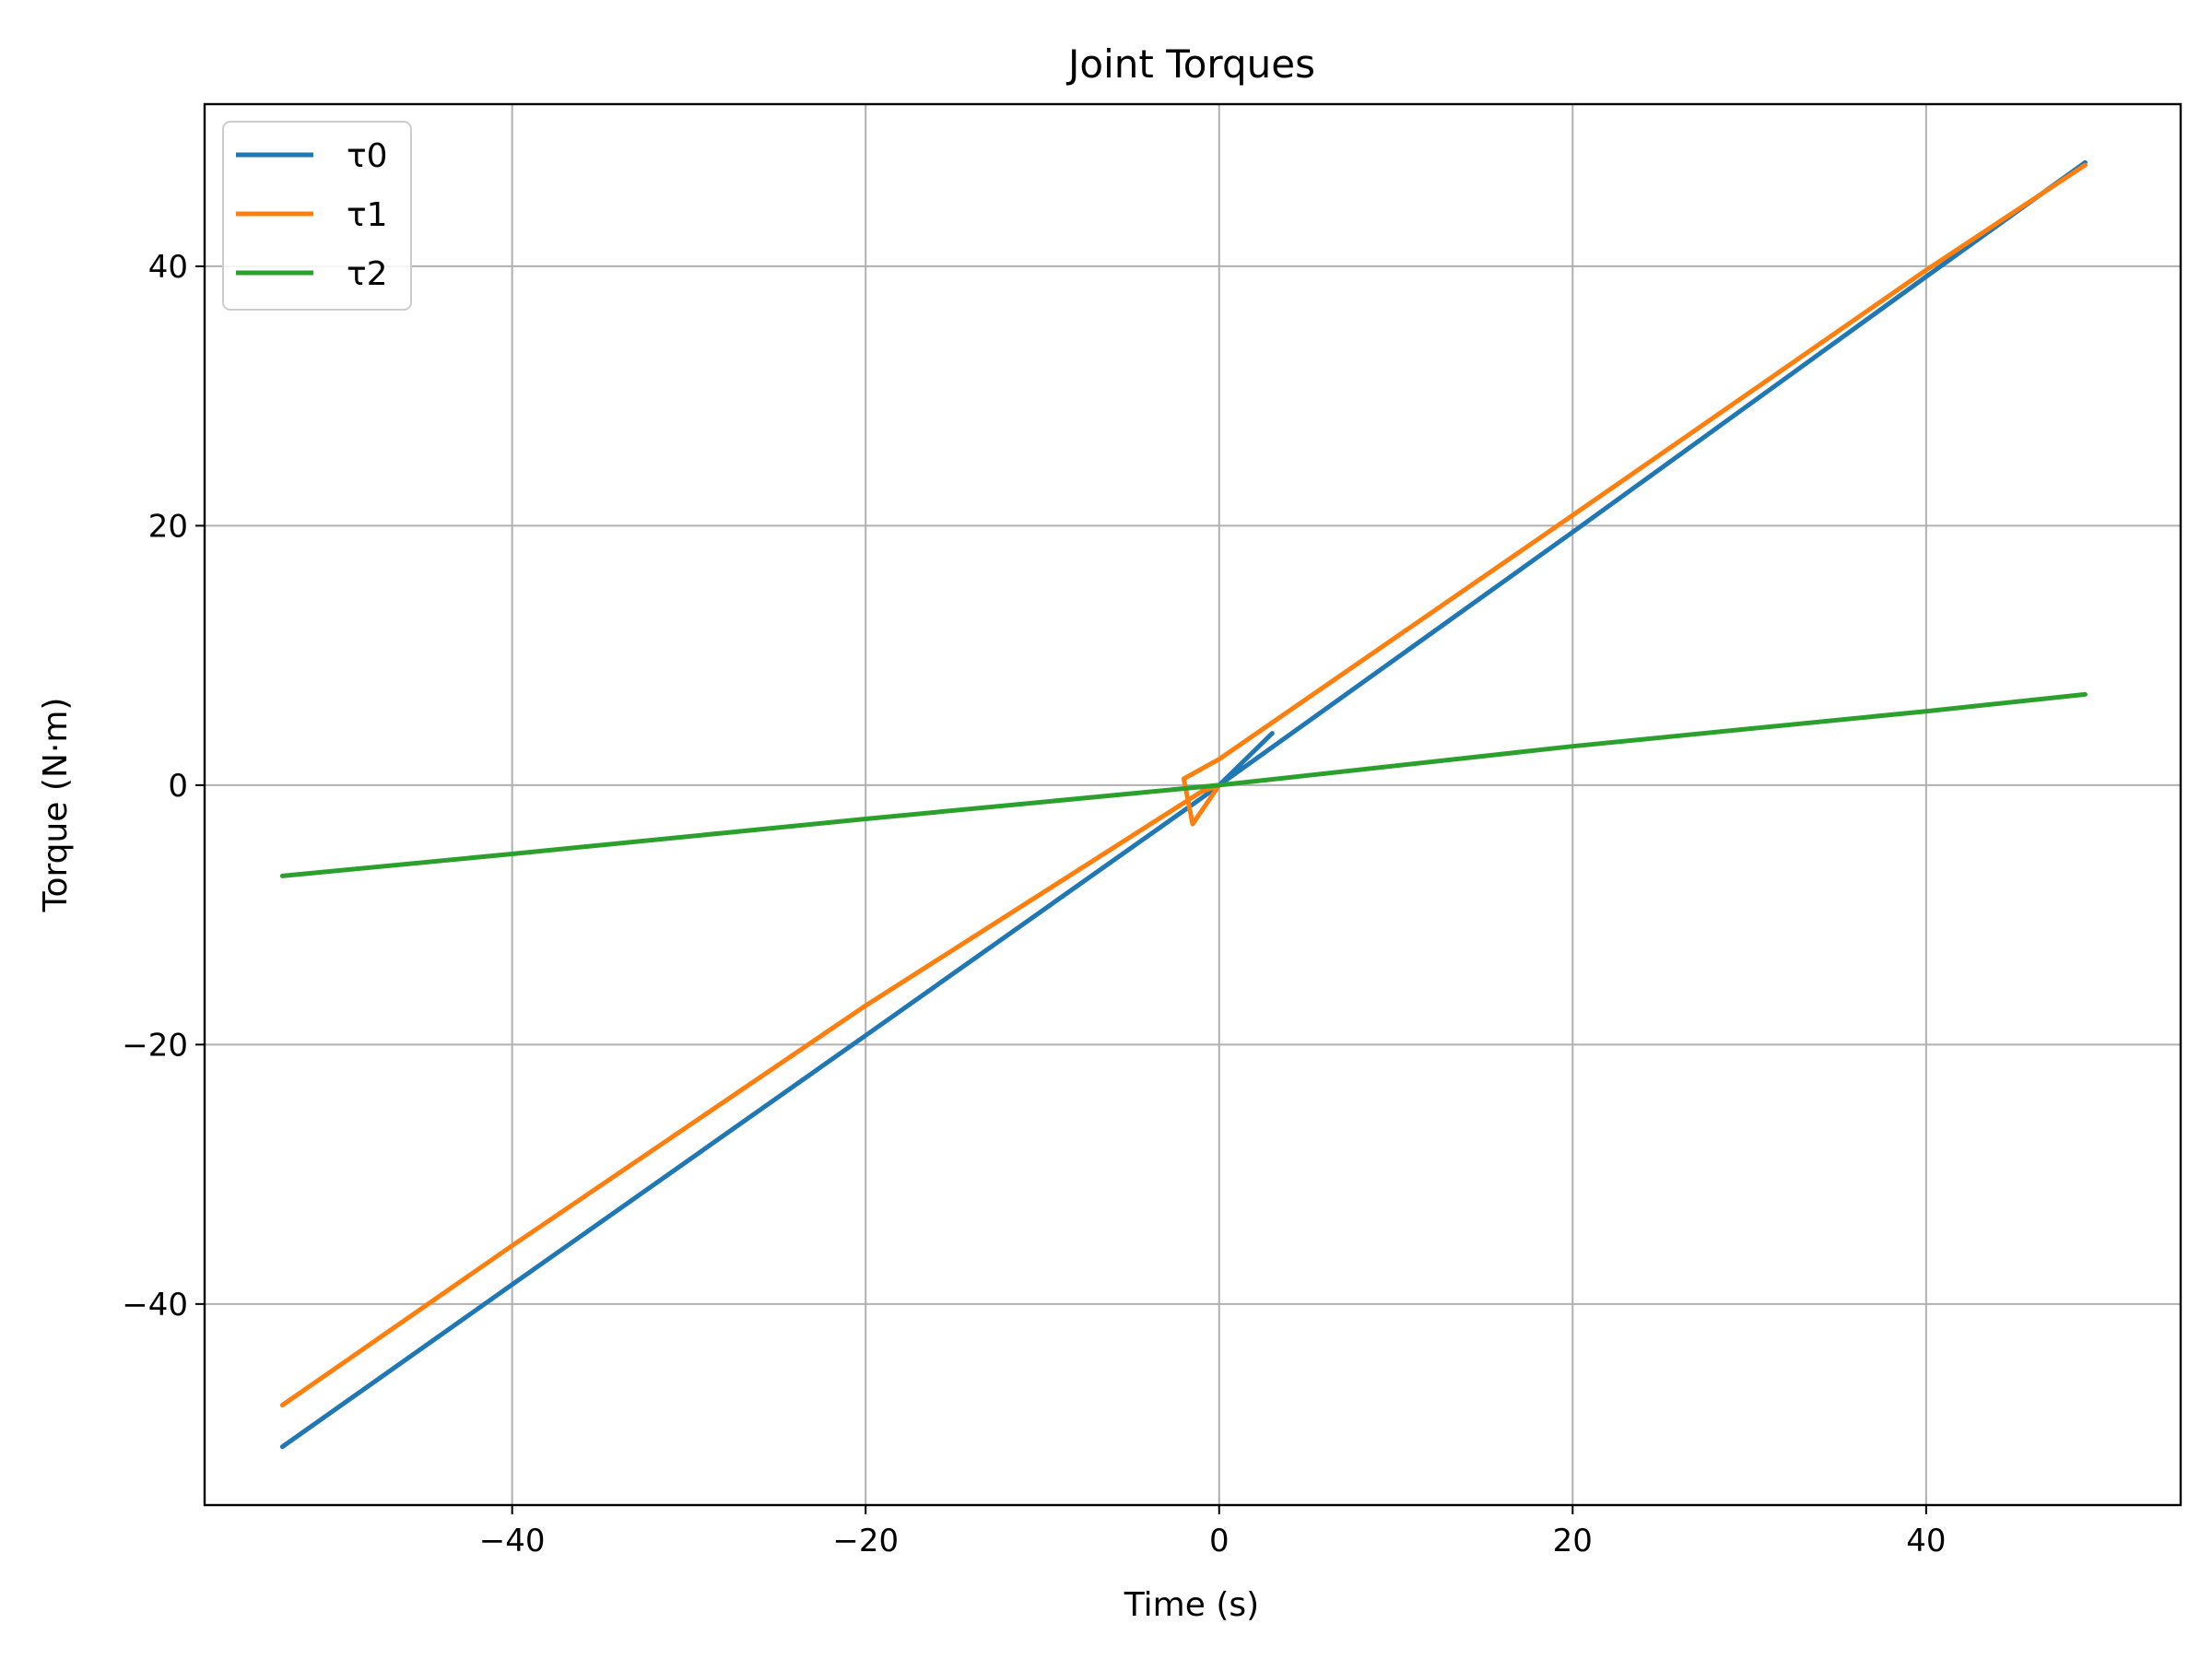  I want to click on y-tick-label: −20, so click(155, 1045).